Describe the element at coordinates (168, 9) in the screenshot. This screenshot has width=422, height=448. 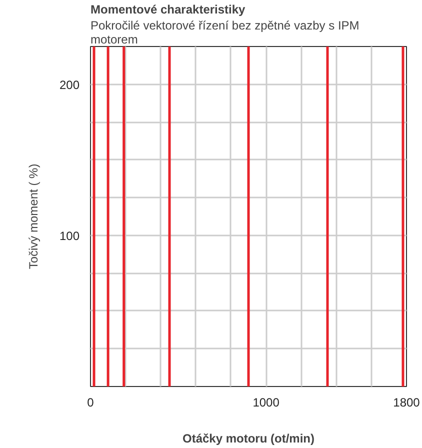
I see `chart-title: Momentové charakteristiky` at that location.